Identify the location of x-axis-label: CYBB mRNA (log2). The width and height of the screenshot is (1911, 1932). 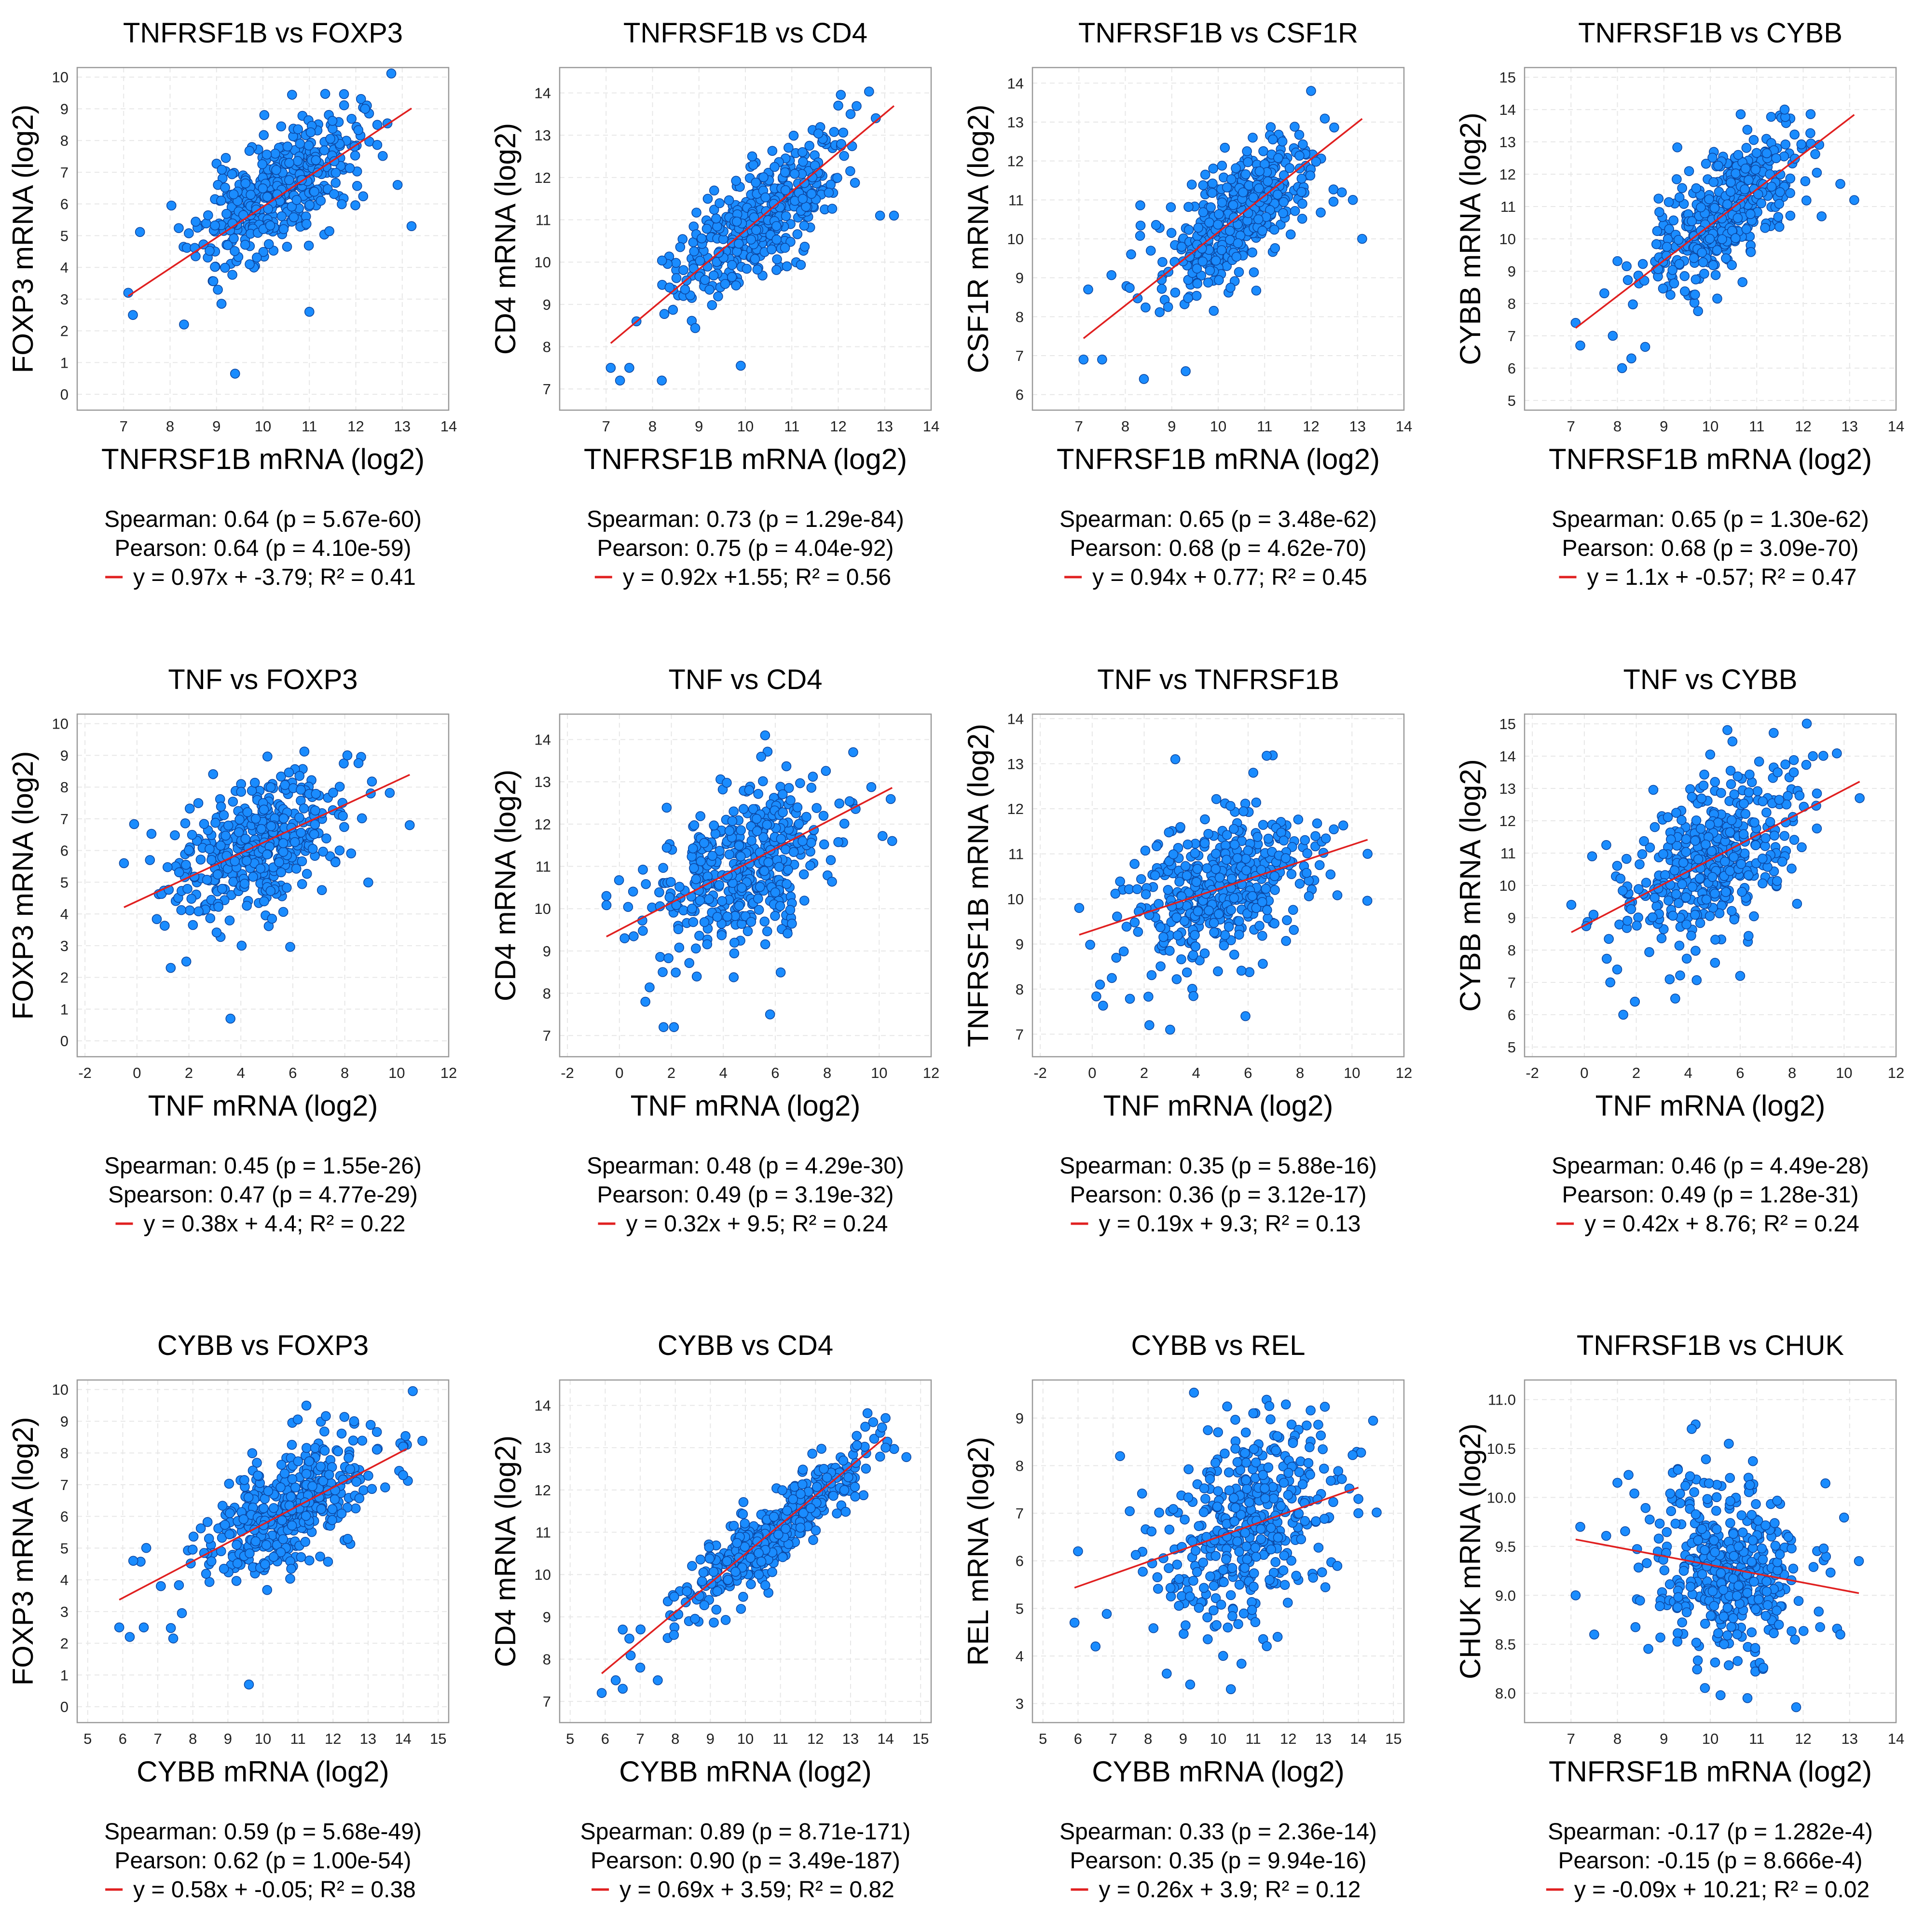
(1218, 1771).